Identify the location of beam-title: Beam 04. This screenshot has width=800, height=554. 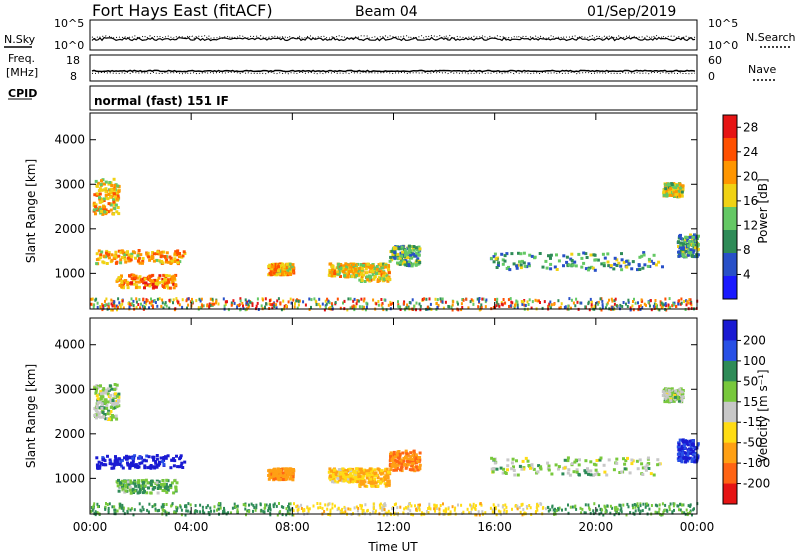
(386, 12).